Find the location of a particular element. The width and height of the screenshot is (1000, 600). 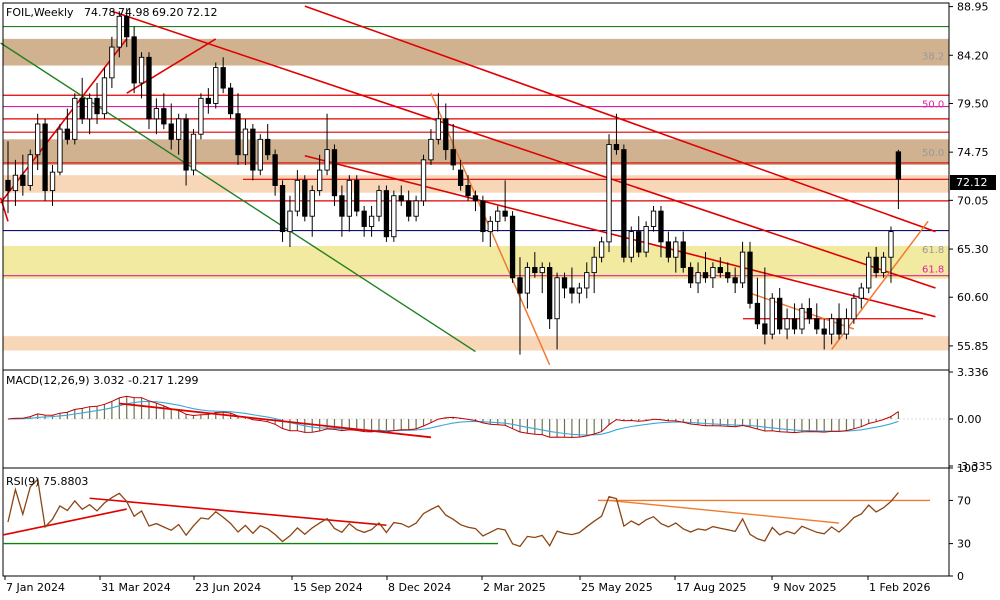

current-price-label: 72.12 is located at coordinates (972, 182).